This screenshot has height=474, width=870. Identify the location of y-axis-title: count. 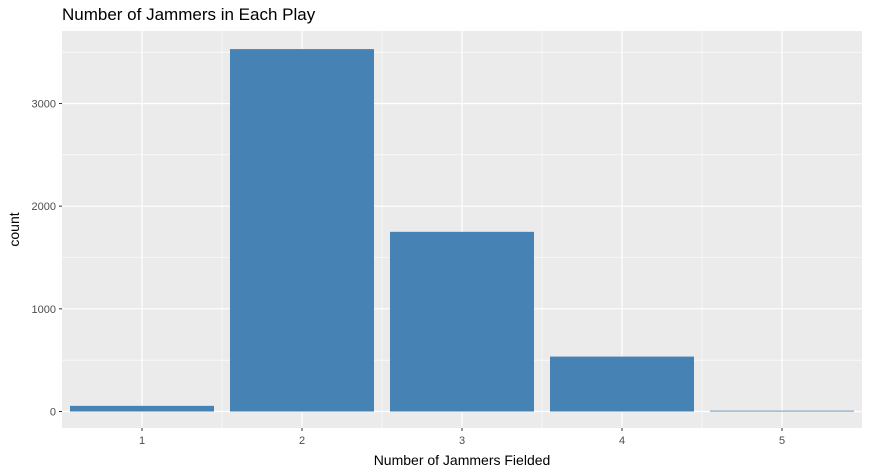
(14, 229).